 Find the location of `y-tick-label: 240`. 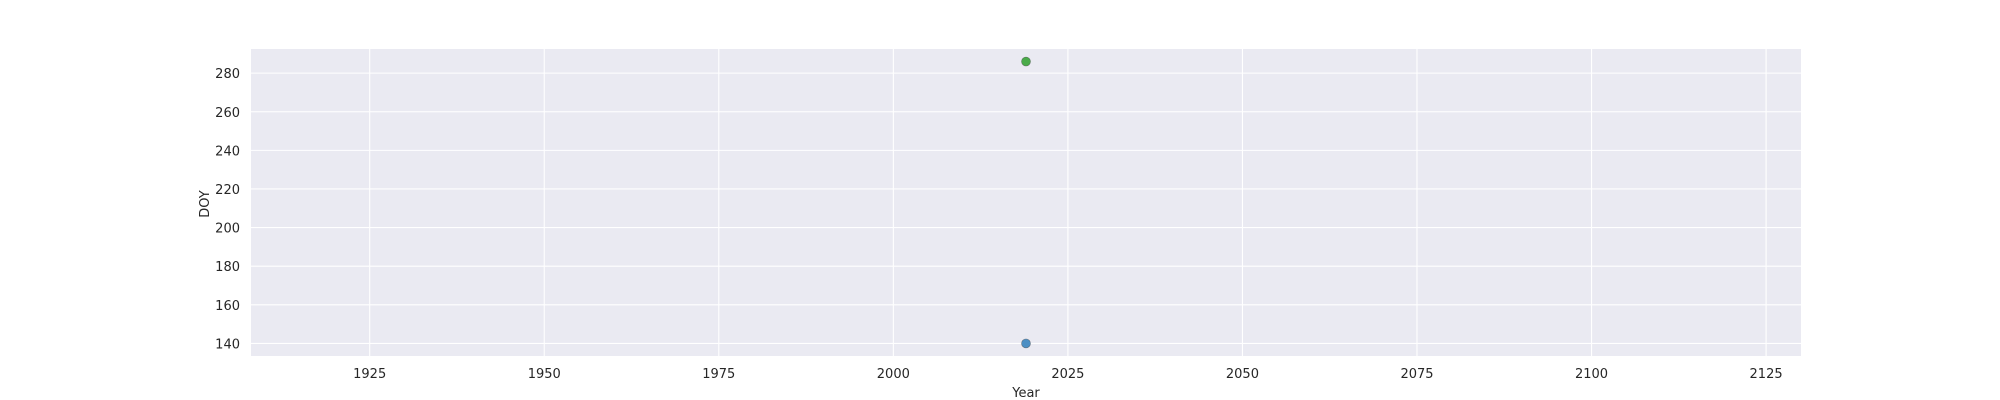

y-tick-label: 240 is located at coordinates (227, 151).